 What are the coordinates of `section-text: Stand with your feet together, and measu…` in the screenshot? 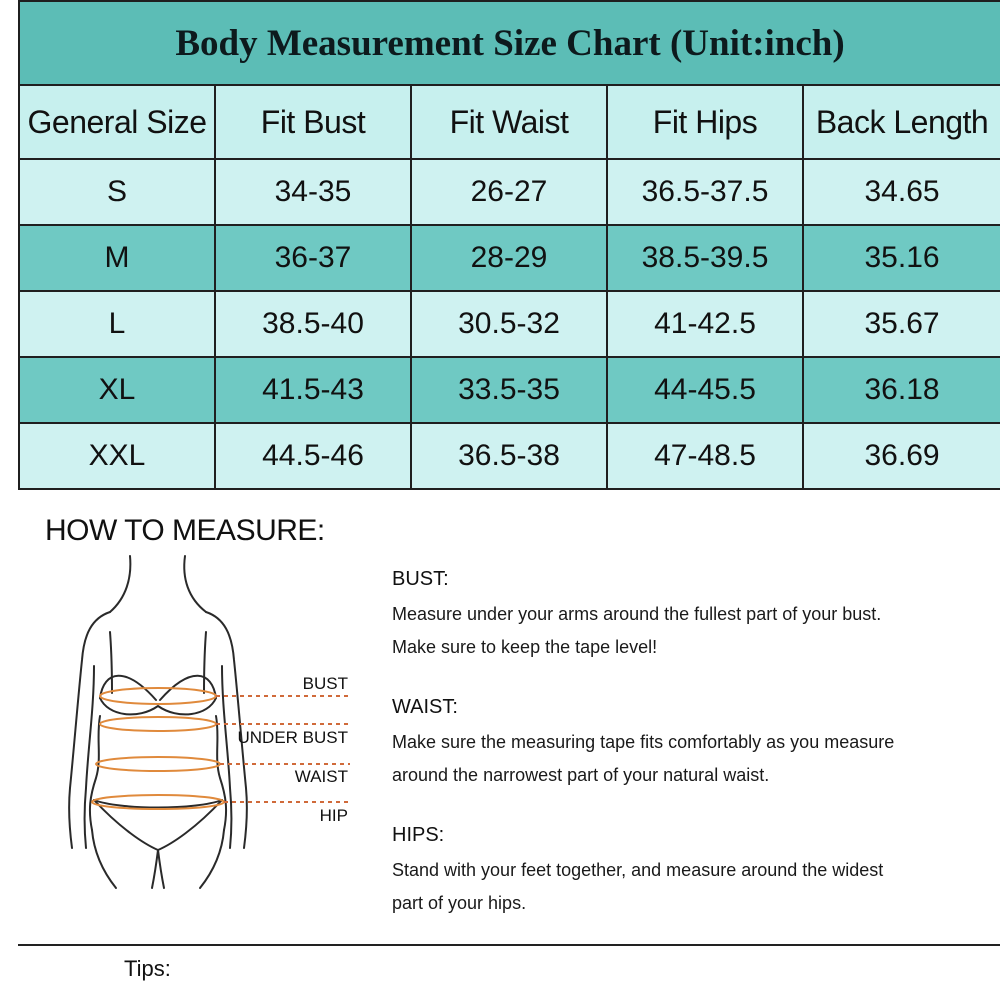 It's located at (638, 870).